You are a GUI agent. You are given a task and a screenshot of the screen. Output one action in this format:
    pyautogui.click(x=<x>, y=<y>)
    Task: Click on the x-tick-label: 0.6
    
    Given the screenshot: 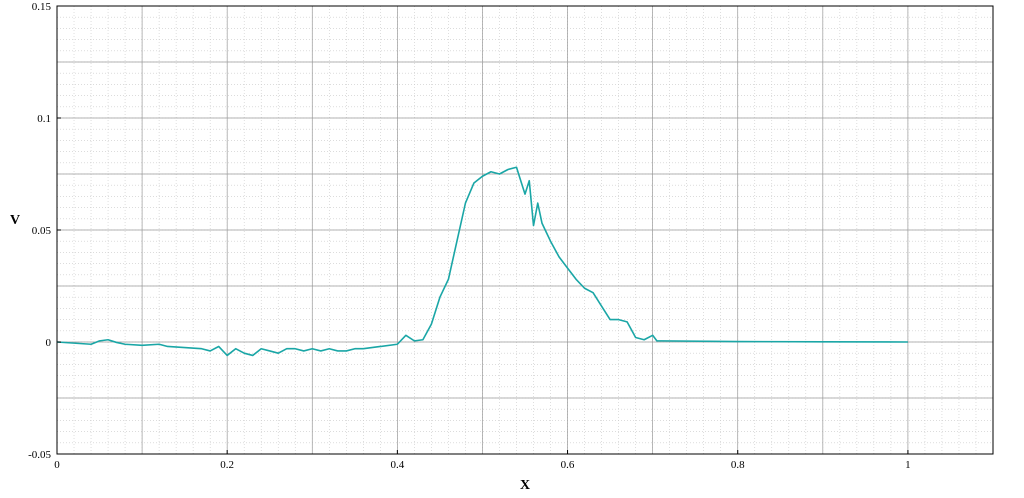 What is the action you would take?
    pyautogui.click(x=568, y=465)
    